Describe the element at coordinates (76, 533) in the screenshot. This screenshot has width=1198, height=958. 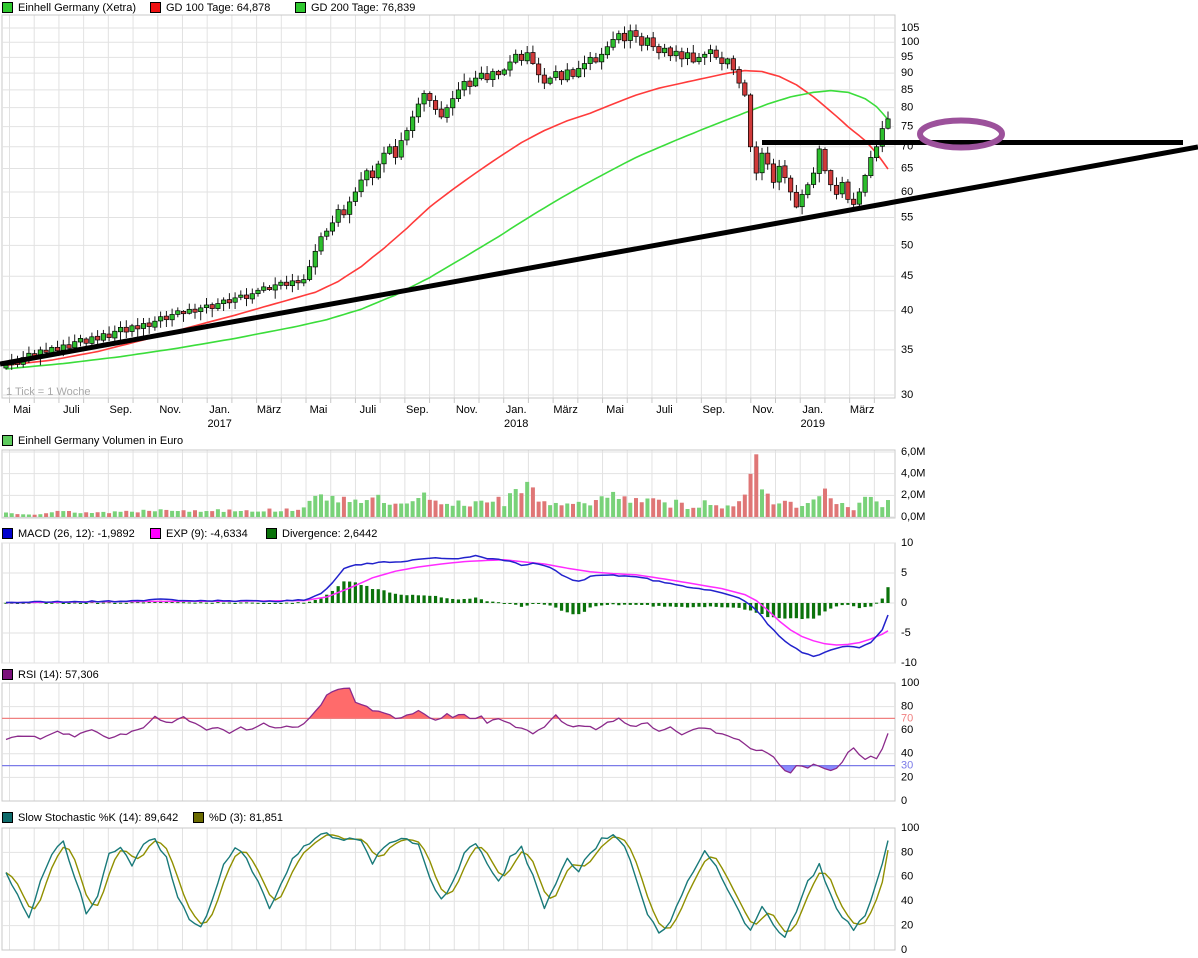
I see `legend-label: MACD (26, 12): -1,9892` at that location.